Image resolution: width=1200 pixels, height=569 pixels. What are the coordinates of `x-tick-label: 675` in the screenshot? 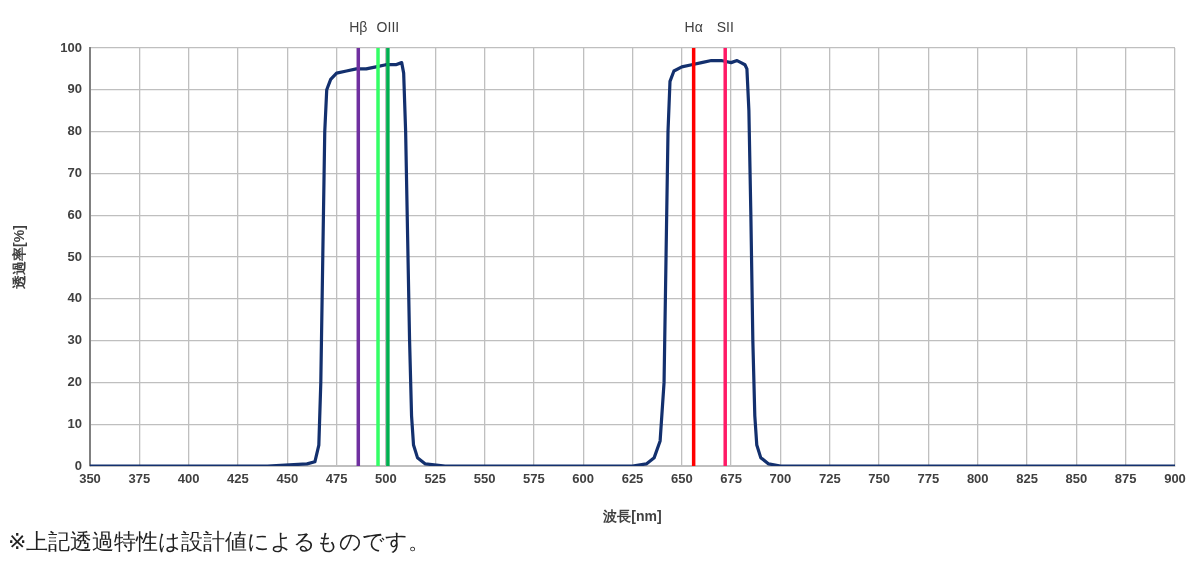 It's located at (731, 479).